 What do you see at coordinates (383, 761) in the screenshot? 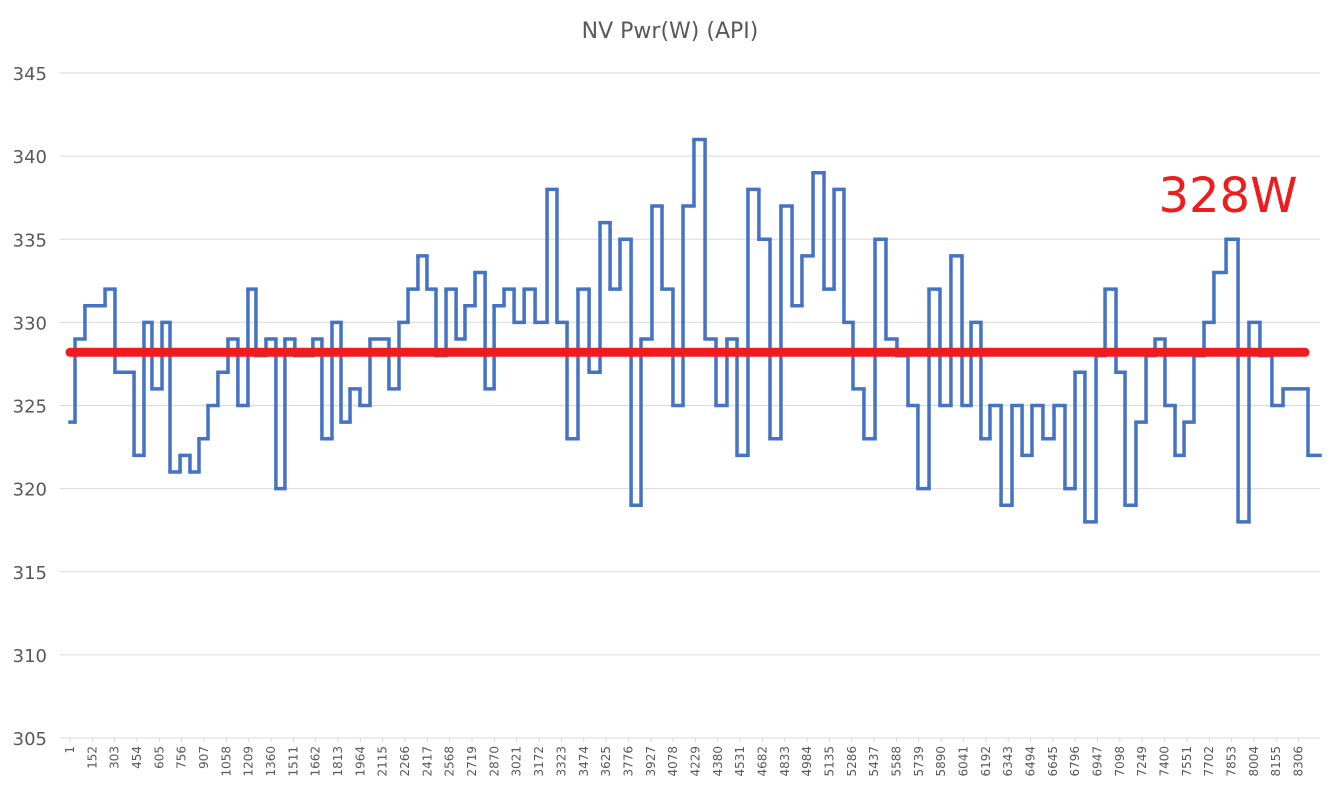
I see `x-tick-label: 2115` at bounding box center [383, 761].